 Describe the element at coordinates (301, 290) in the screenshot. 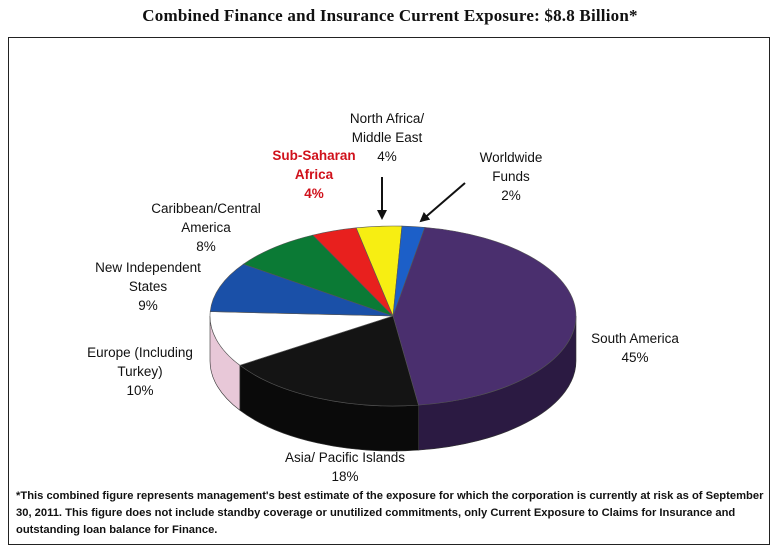

I see `pie-slice-new-independent-states` at that location.